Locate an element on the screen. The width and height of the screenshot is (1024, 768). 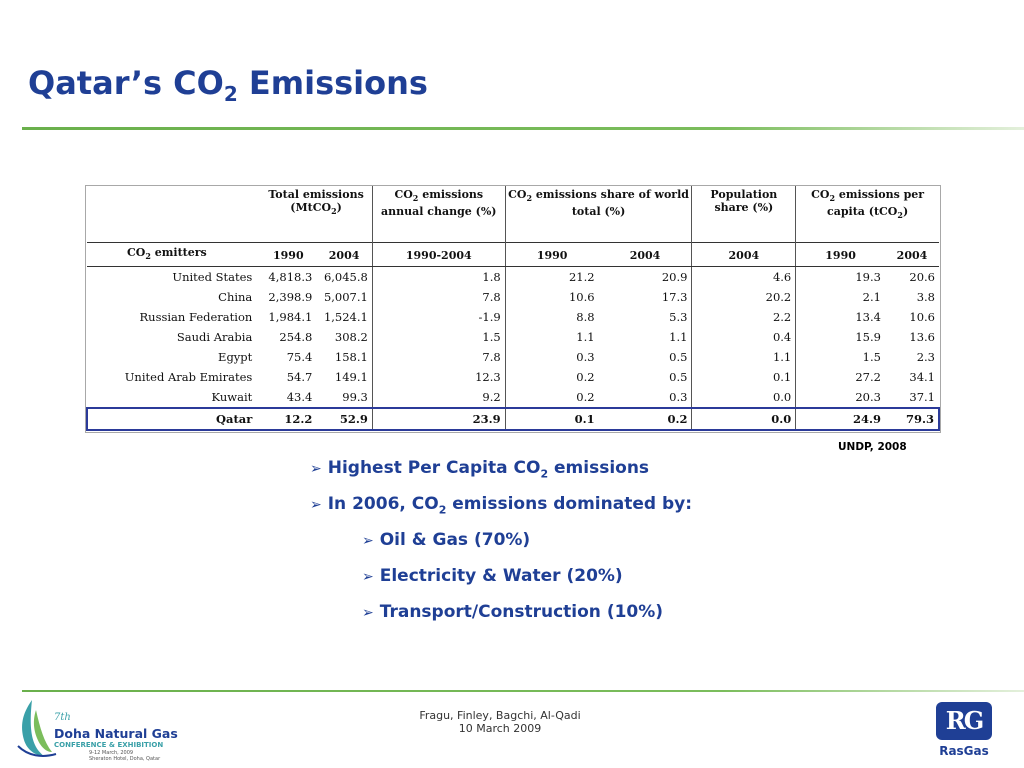
header-per-capita: CO2 emissions per capita (tCO2) is located at coordinates (867, 214).